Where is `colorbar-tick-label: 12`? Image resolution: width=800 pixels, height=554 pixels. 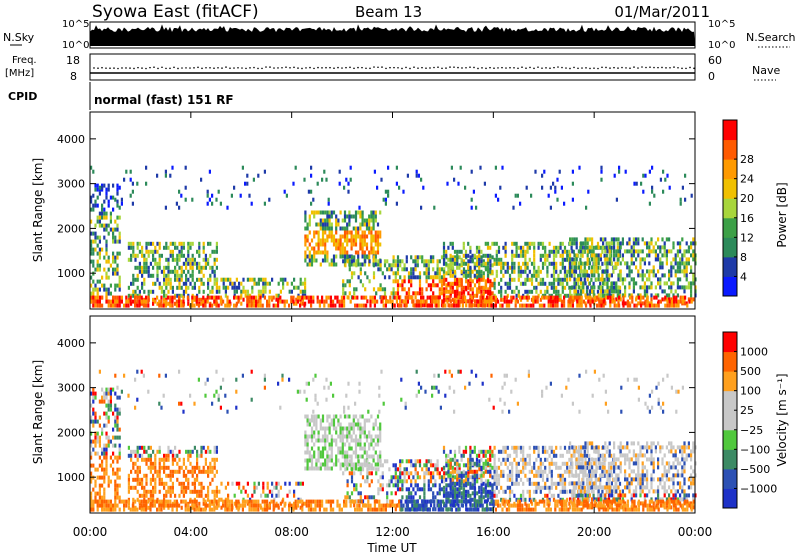
colorbar-tick-label: 12 is located at coordinates (747, 237).